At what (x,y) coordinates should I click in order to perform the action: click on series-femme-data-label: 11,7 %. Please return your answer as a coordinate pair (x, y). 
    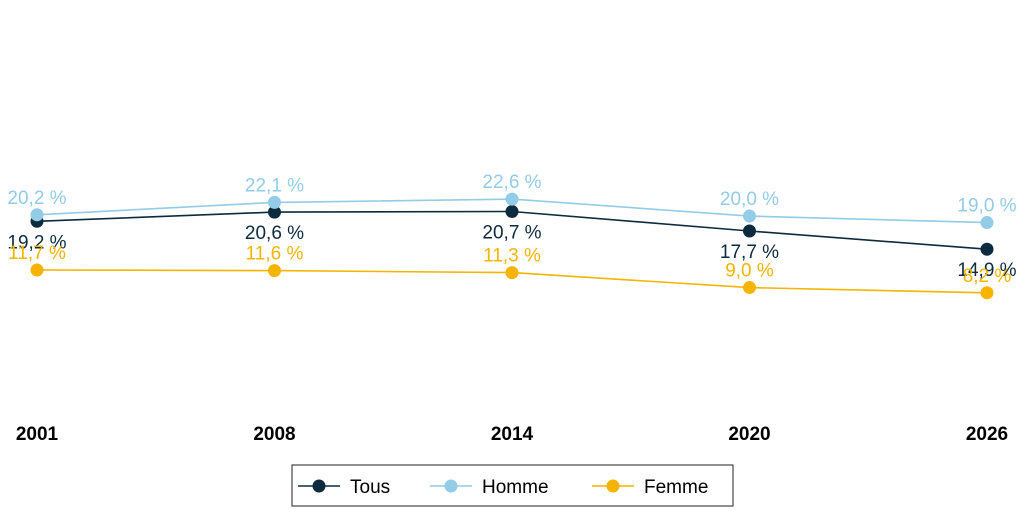
    Looking at the image, I should click on (37, 253).